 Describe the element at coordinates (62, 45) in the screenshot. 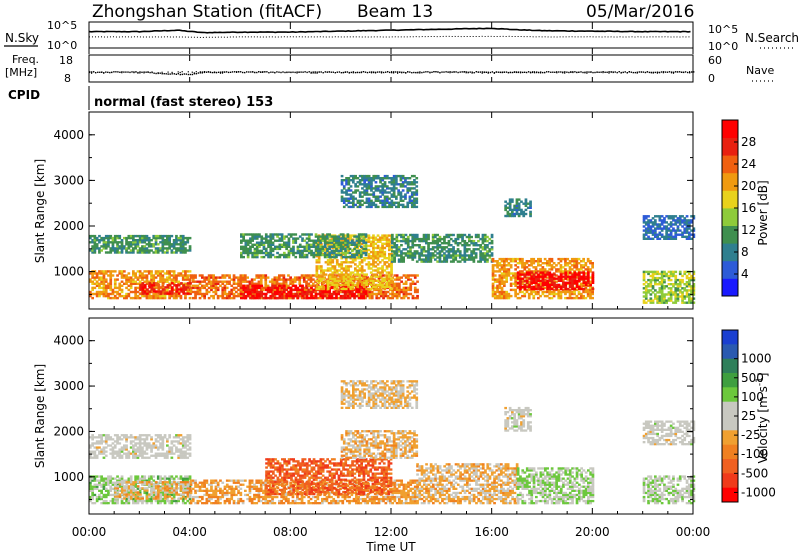

I see `noise-tick-left-low: 10^0` at that location.